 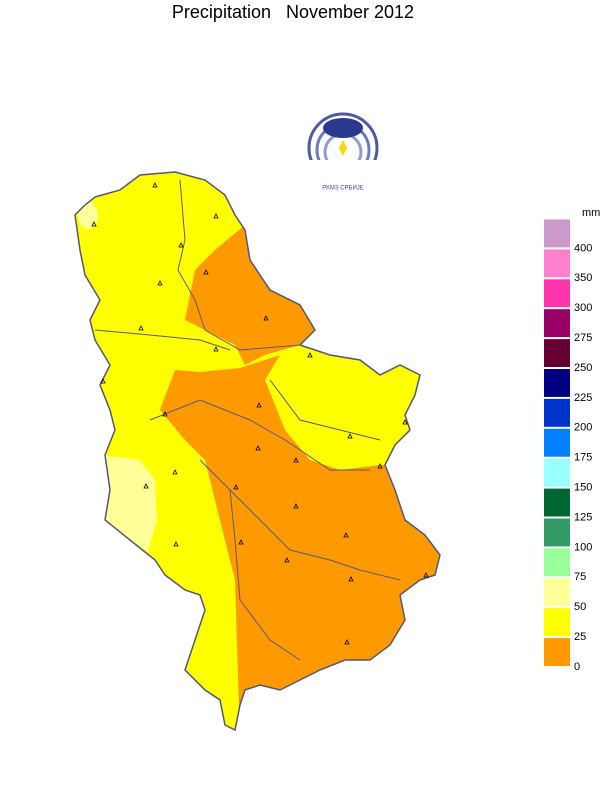 What do you see at coordinates (583, 517) in the screenshot?
I see `legend-label: 125` at bounding box center [583, 517].